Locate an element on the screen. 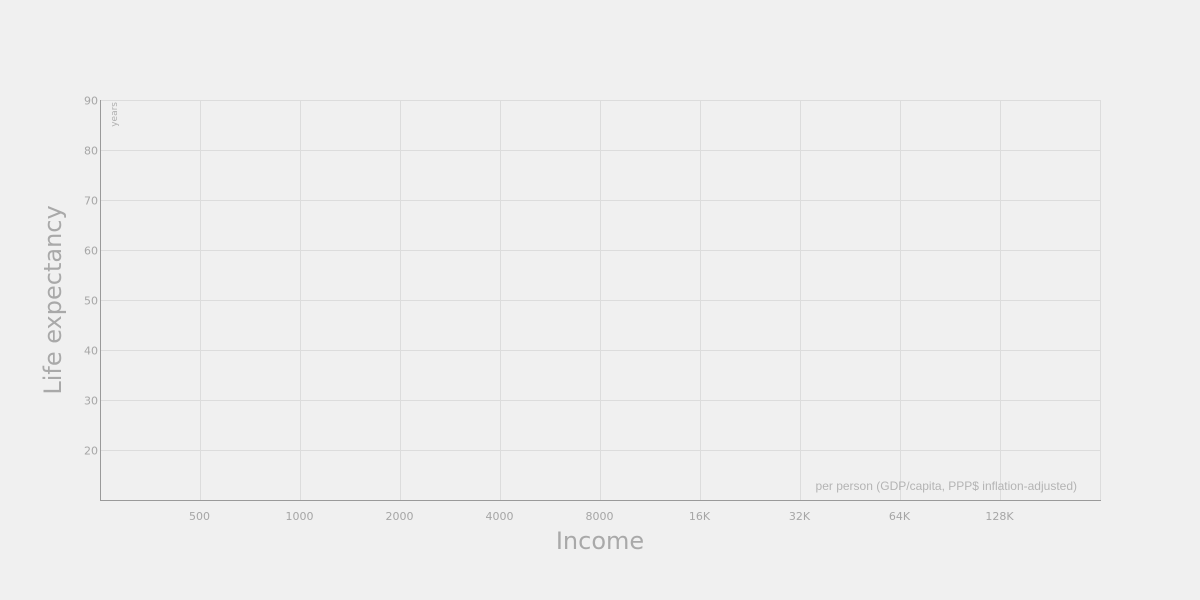  x-tick-label: 16K is located at coordinates (700, 516).